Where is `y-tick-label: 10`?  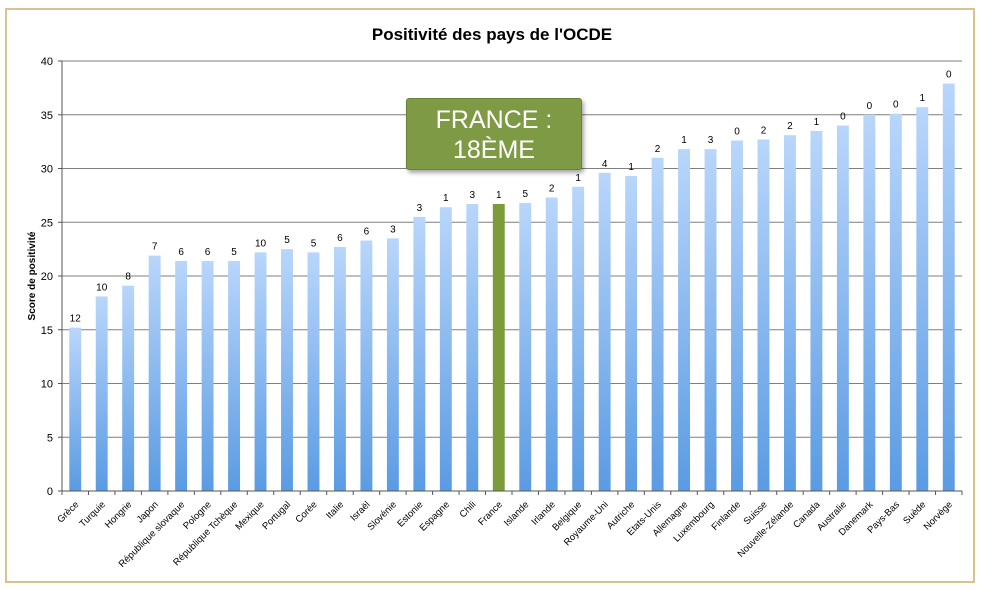
y-tick-label: 10 is located at coordinates (47, 385).